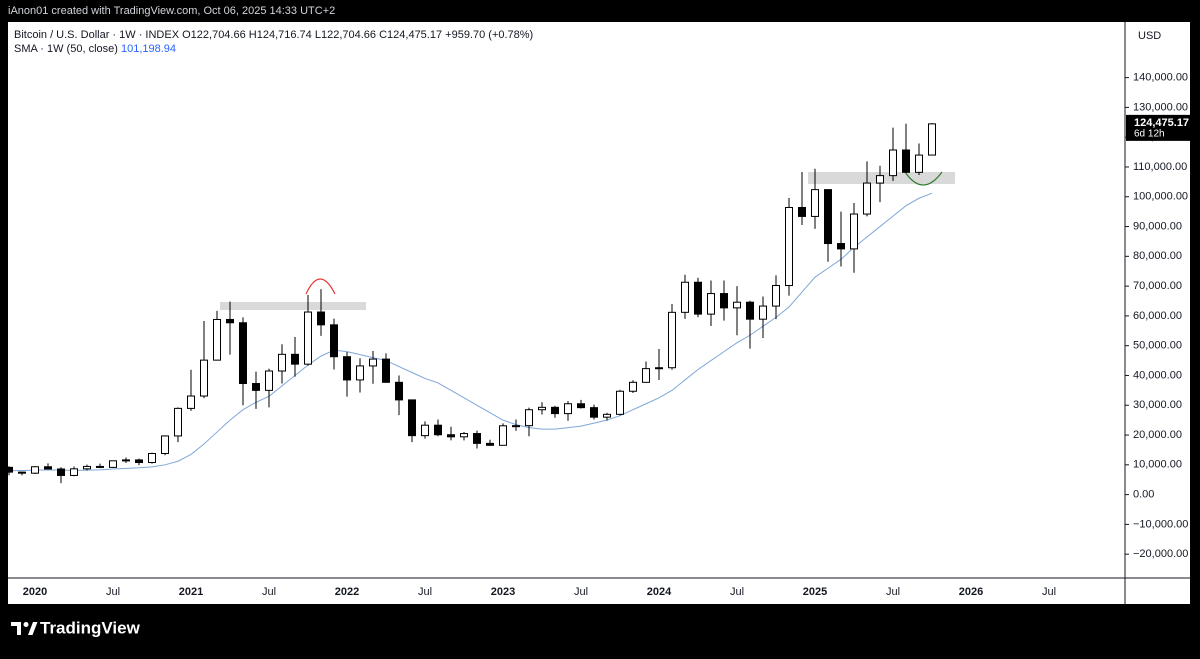 The width and height of the screenshot is (1200, 659). Describe the element at coordinates (1143, 495) in the screenshot. I see `y-tick-label: 0.00` at that location.